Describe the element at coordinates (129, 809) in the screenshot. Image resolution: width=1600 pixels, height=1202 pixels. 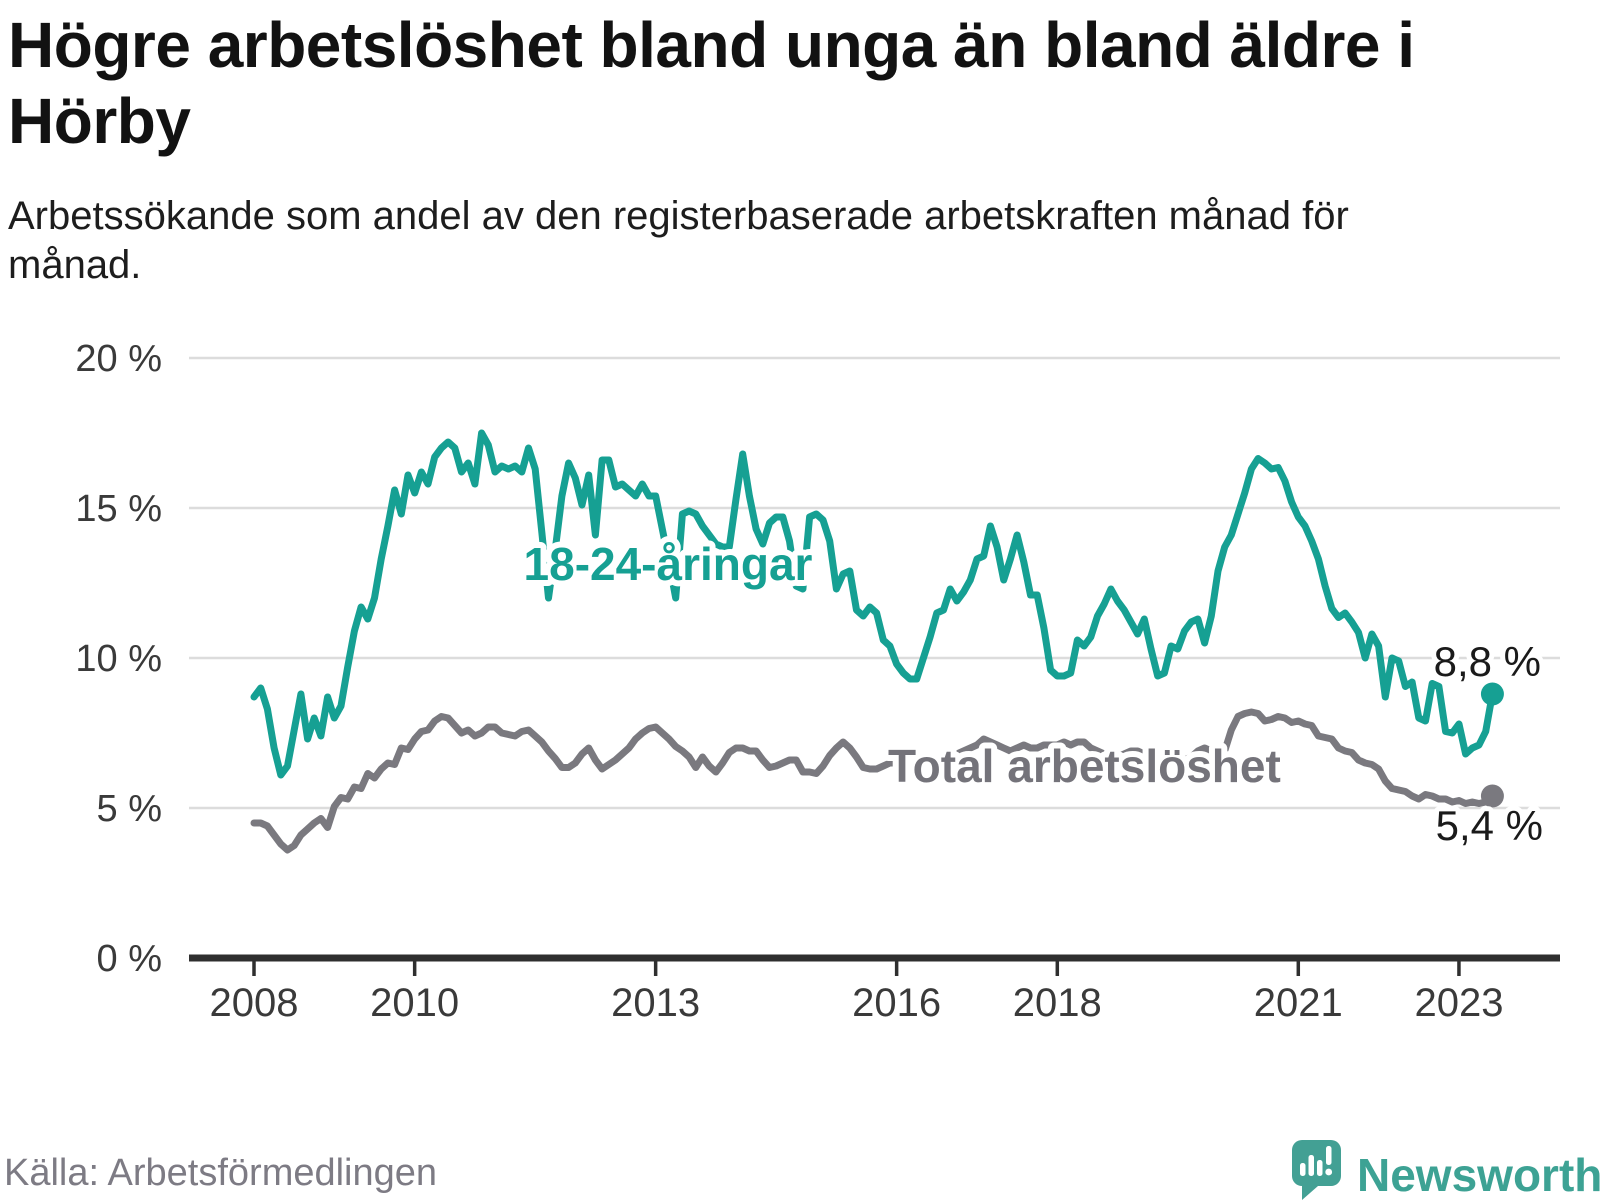
I see `y-axis-label-5: 5 %` at that location.